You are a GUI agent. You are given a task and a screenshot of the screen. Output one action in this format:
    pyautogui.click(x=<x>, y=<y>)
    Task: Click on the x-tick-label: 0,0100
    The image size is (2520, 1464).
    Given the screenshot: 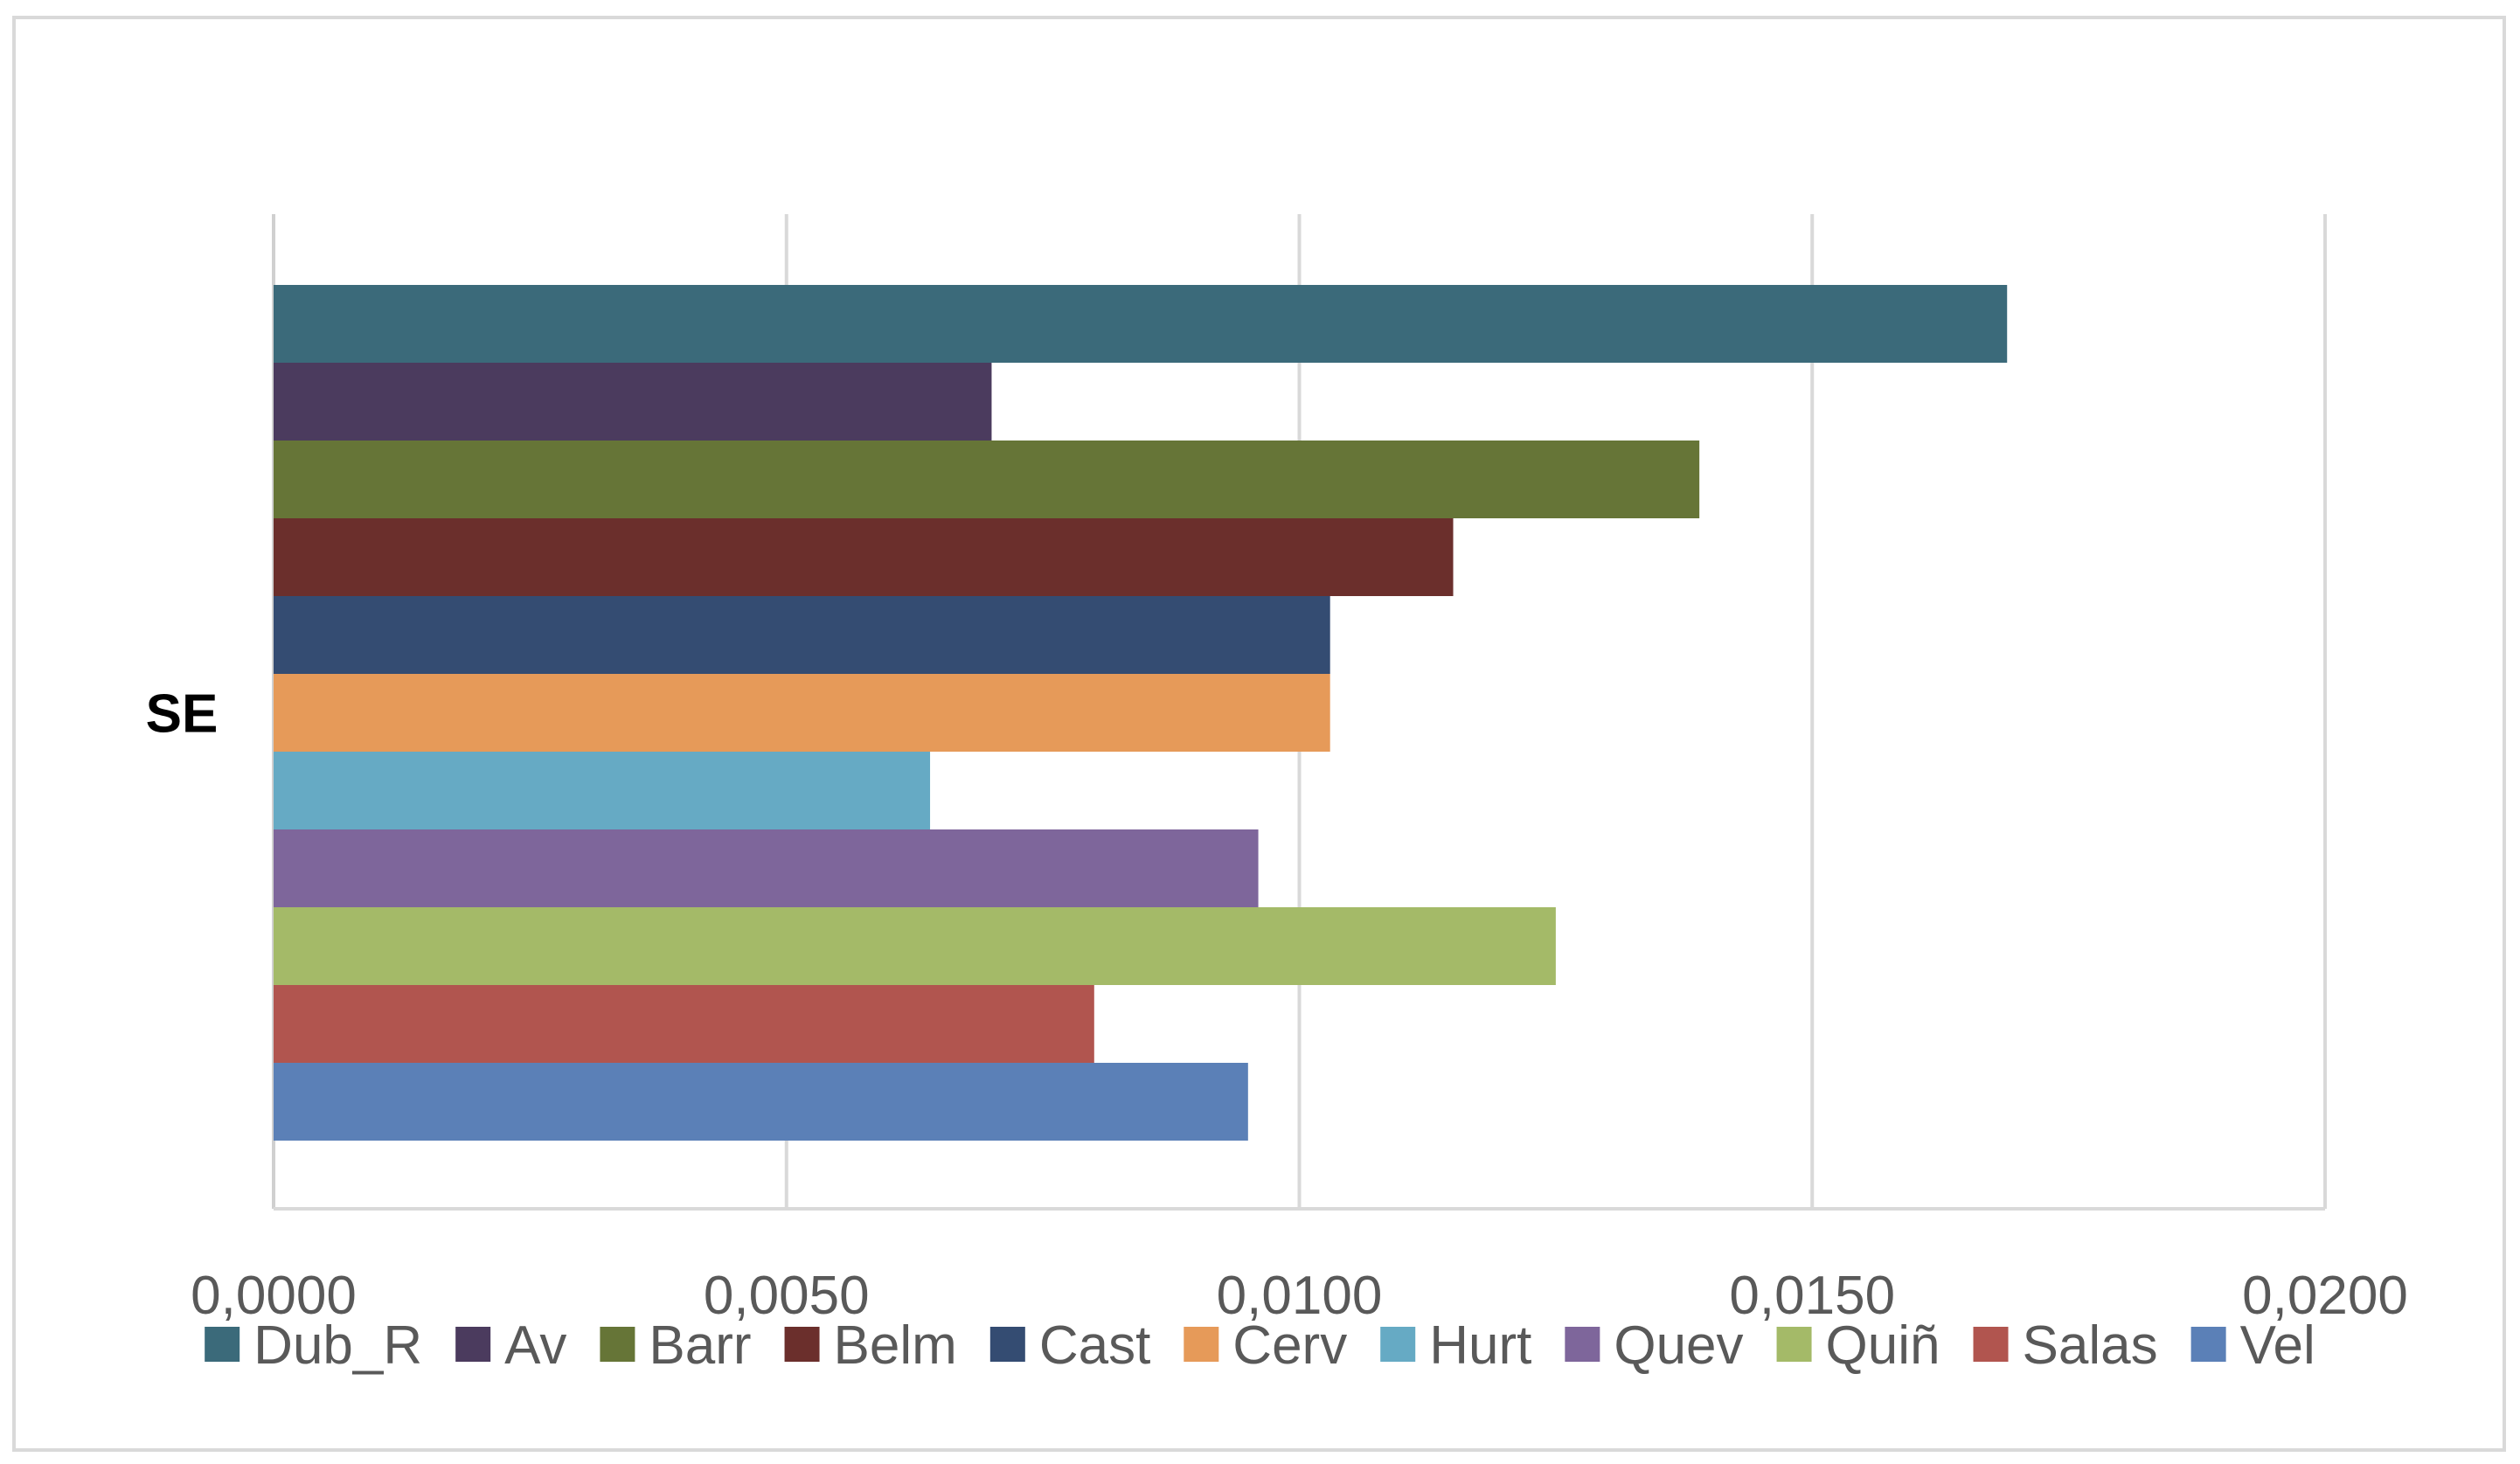 What is the action you would take?
    pyautogui.click(x=1300, y=1296)
    